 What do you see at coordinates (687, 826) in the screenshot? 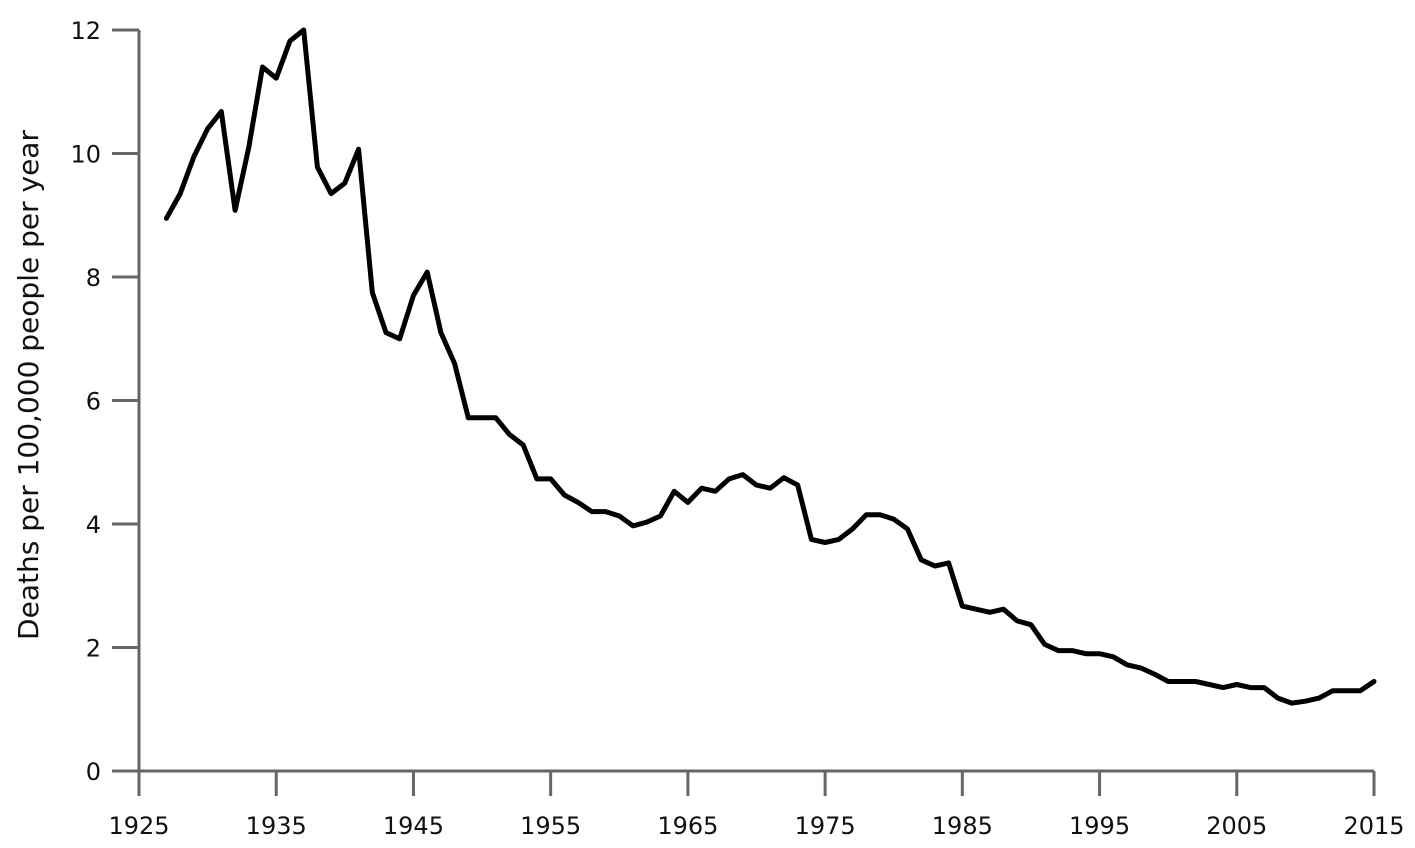
I see `x-tick-label: 1965` at bounding box center [687, 826].